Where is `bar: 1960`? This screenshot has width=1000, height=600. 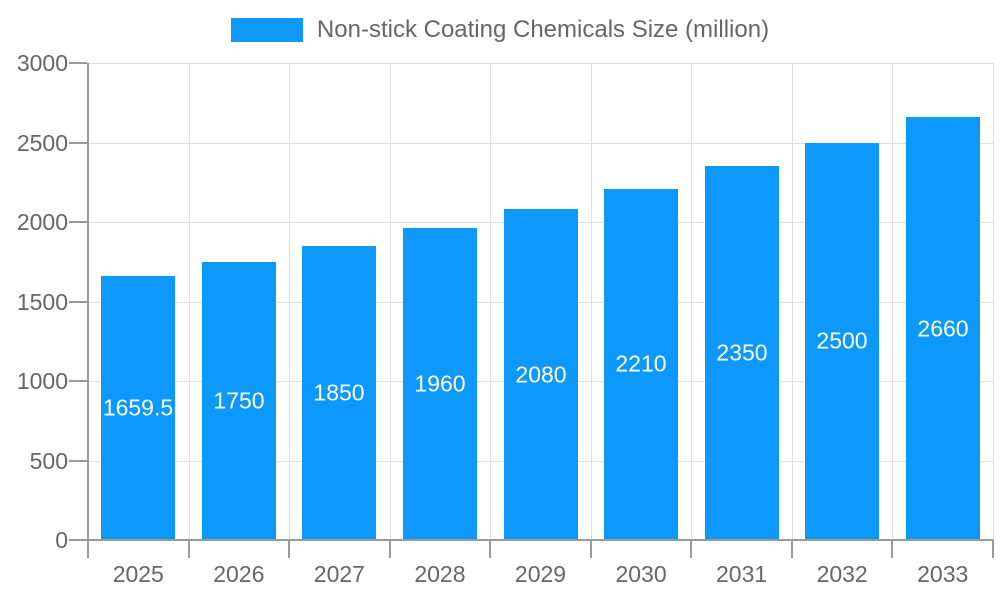 bar: 1960 is located at coordinates (440, 384).